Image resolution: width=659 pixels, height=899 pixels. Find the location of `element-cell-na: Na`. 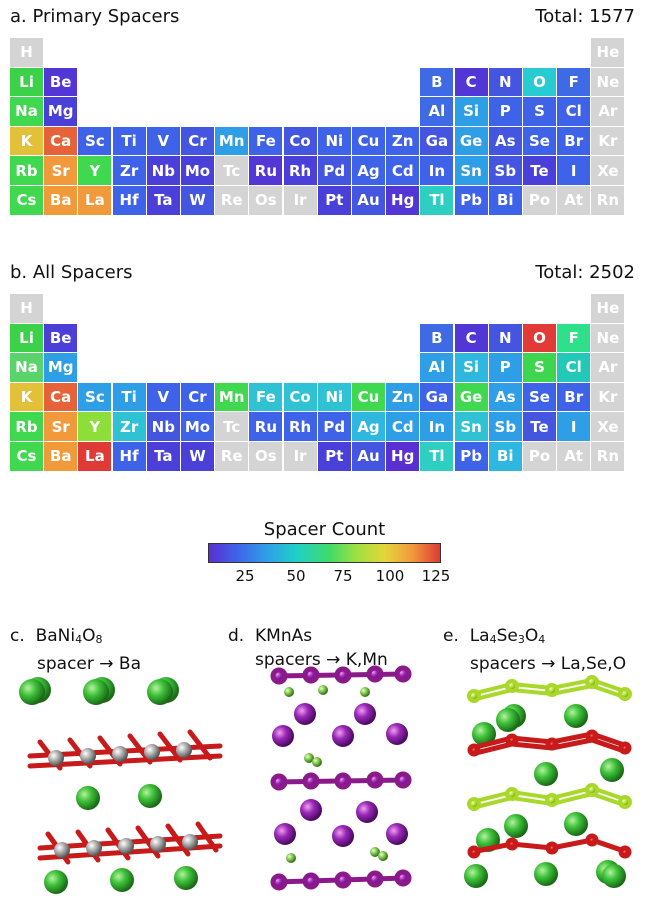

element-cell-na: Na is located at coordinates (26, 367).